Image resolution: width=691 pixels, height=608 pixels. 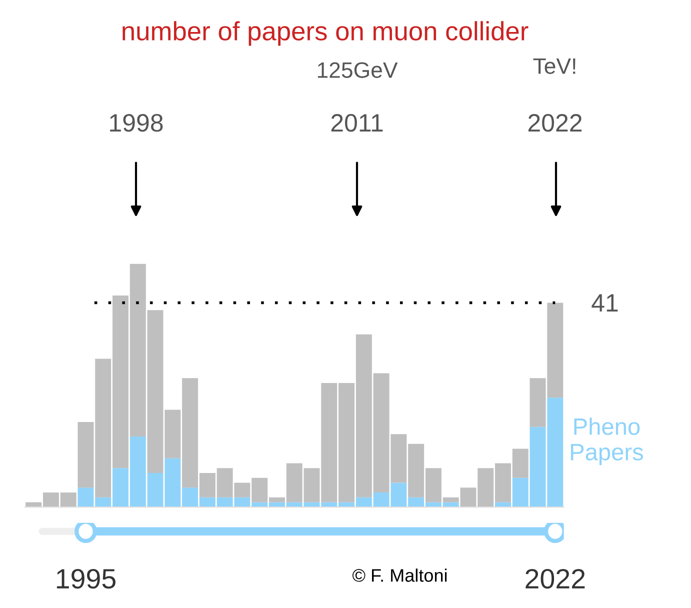 What do you see at coordinates (358, 70) in the screenshot?
I see `text: 125GeV` at bounding box center [358, 70].